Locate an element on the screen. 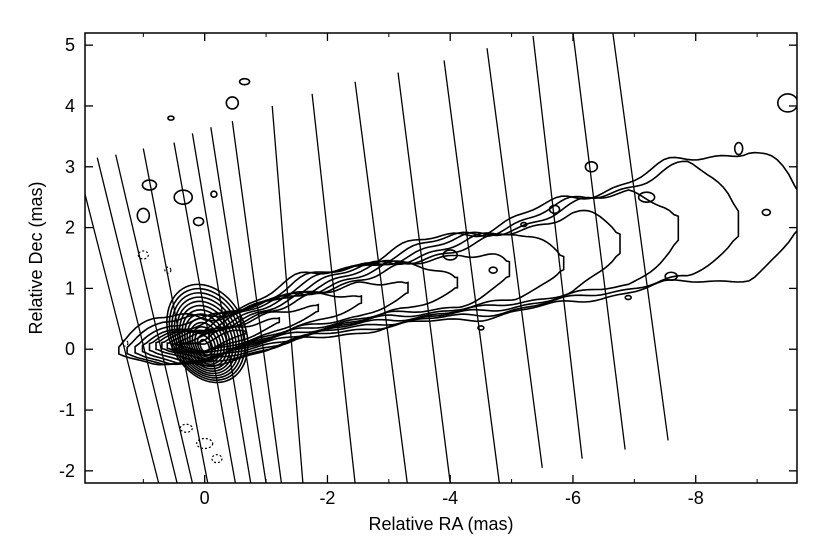 This screenshot has height=558, width=830. y-tick-label: 1 is located at coordinates (70, 288).